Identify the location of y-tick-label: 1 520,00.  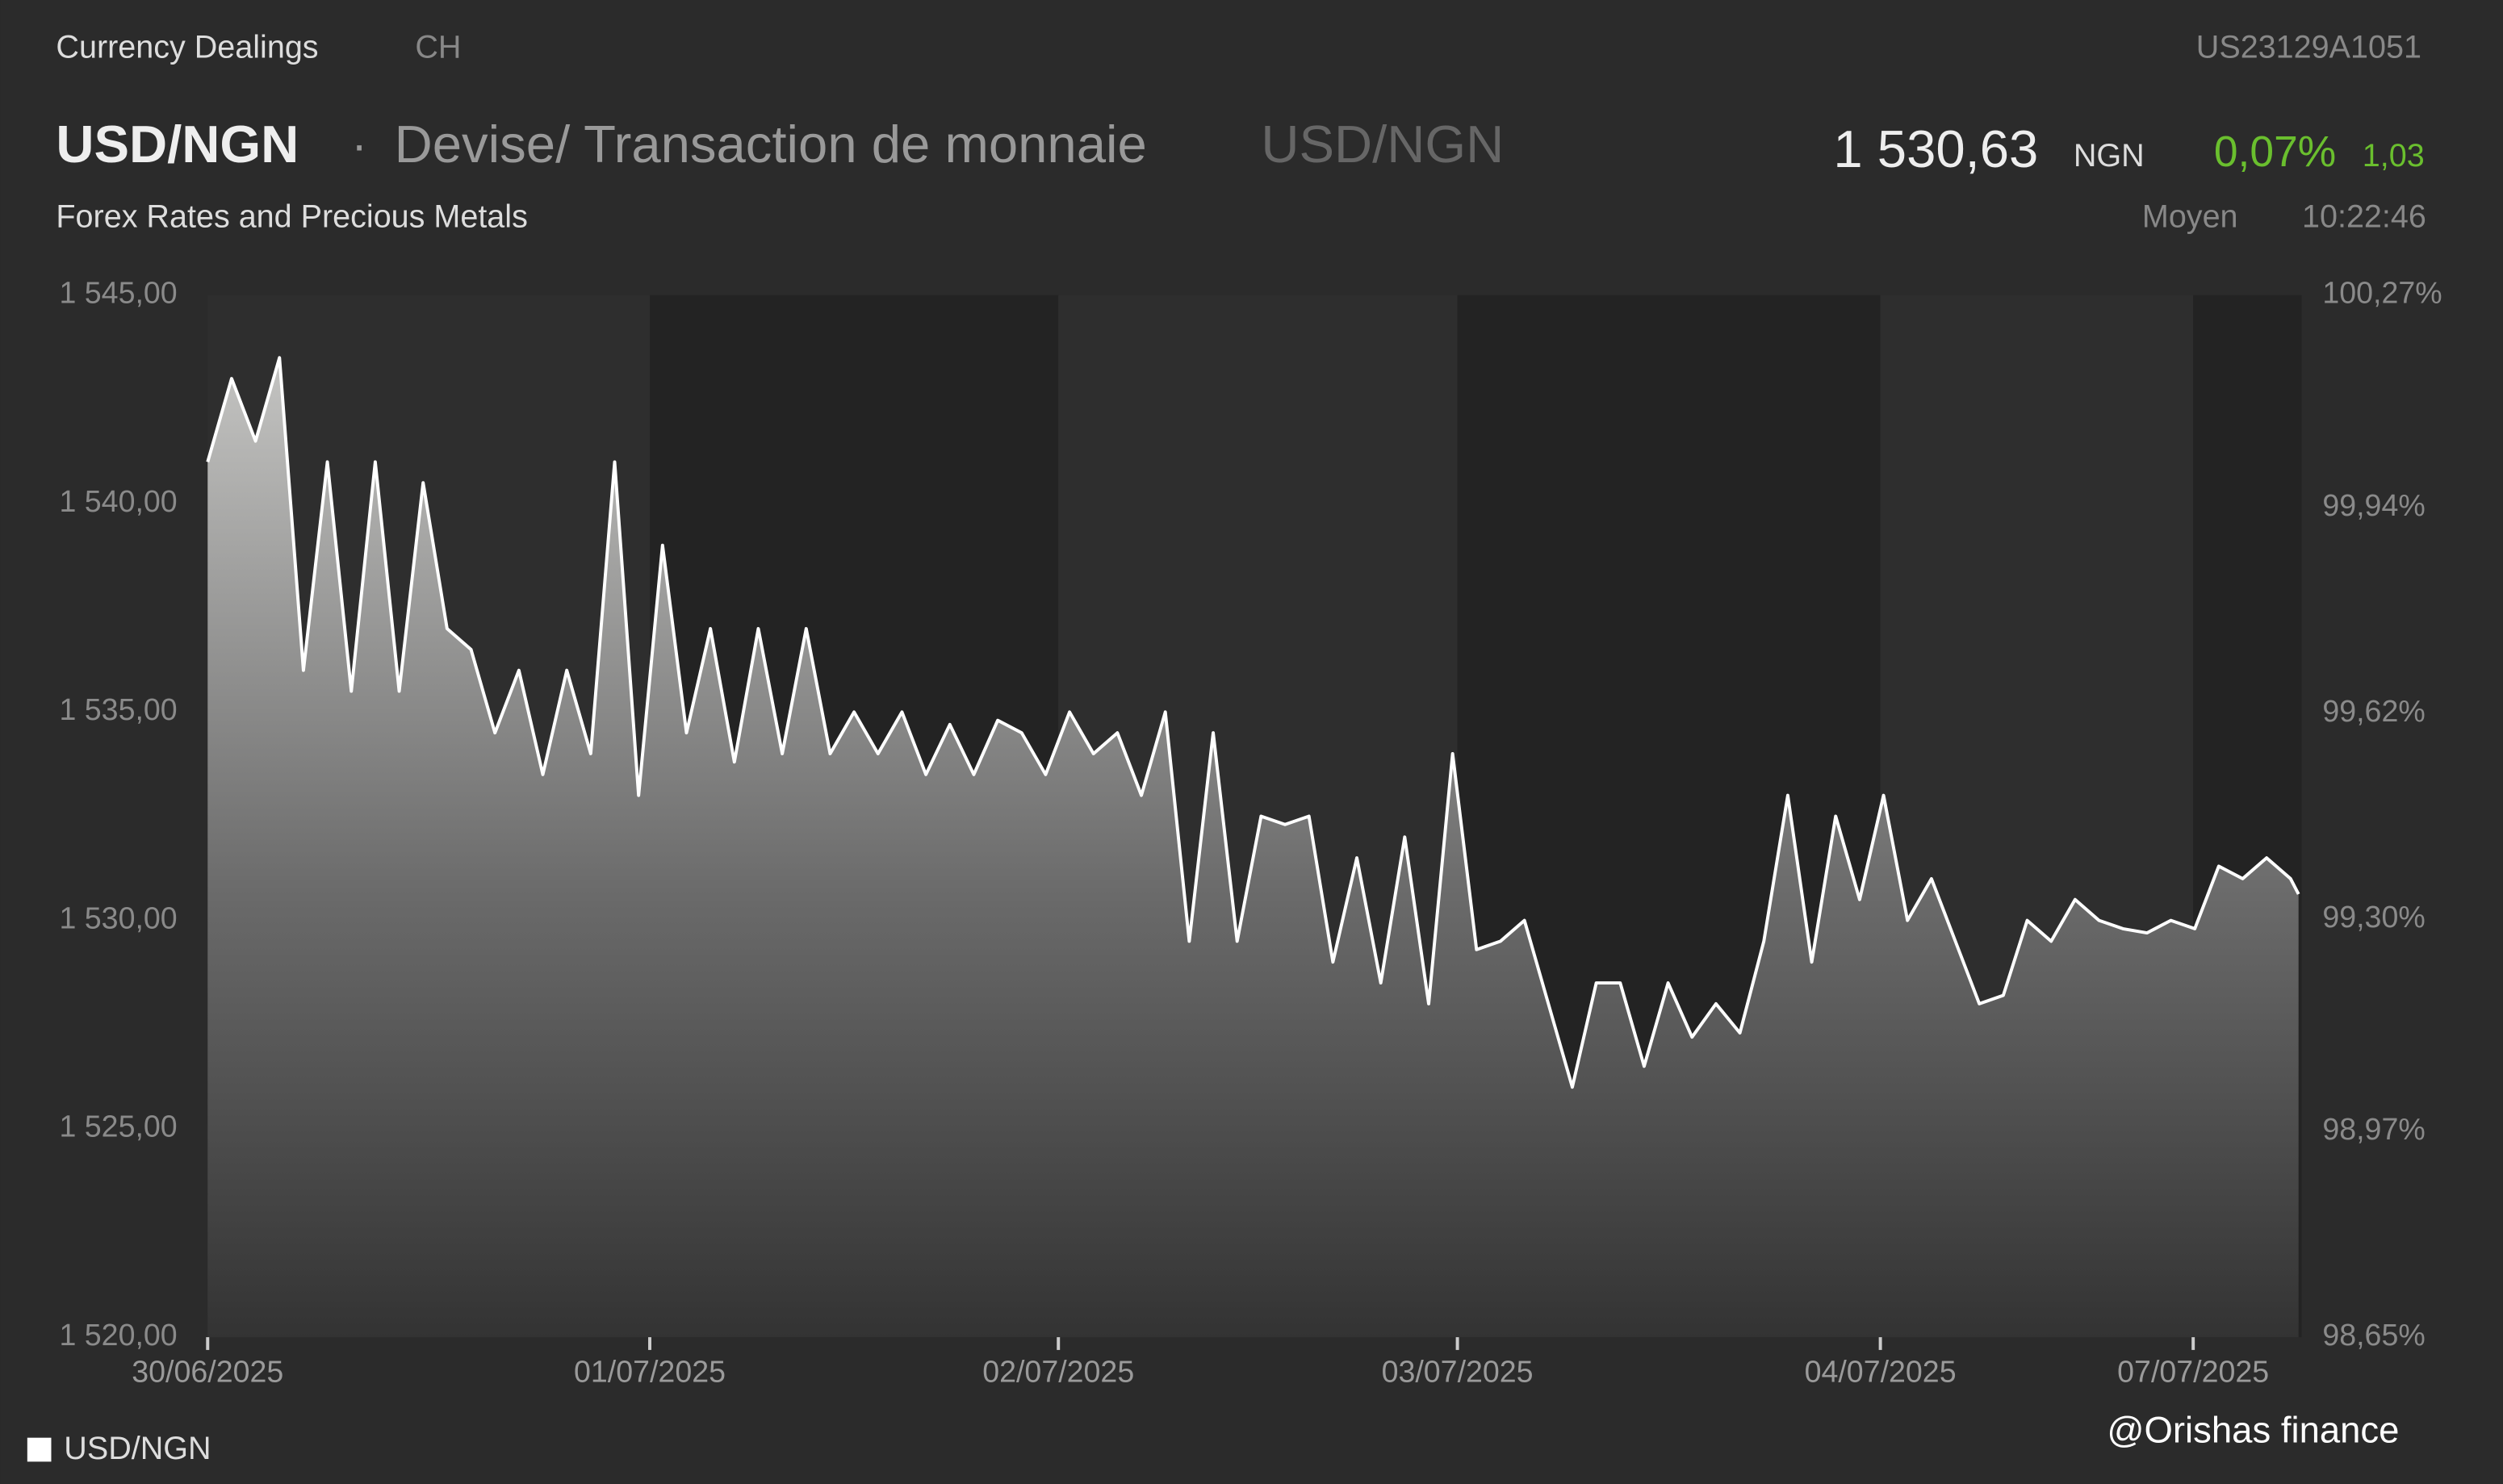
(118, 1335).